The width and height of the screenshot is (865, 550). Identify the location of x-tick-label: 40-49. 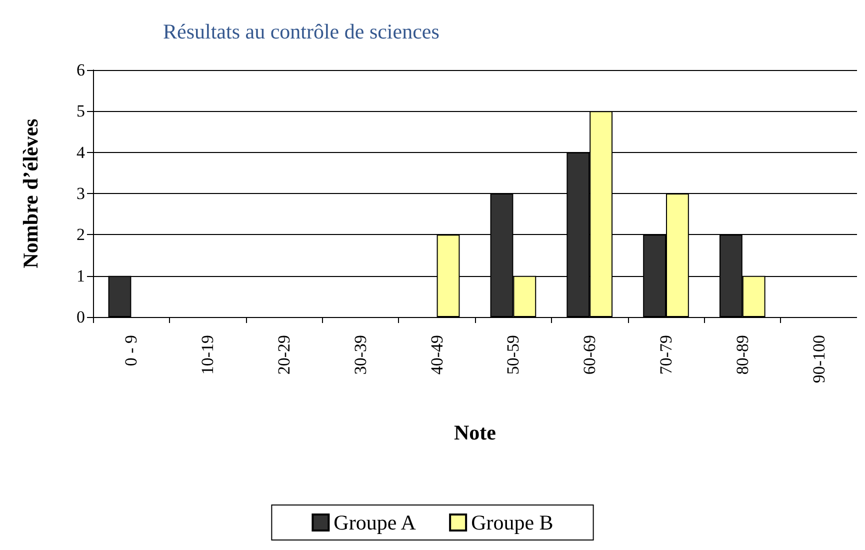
(436, 355).